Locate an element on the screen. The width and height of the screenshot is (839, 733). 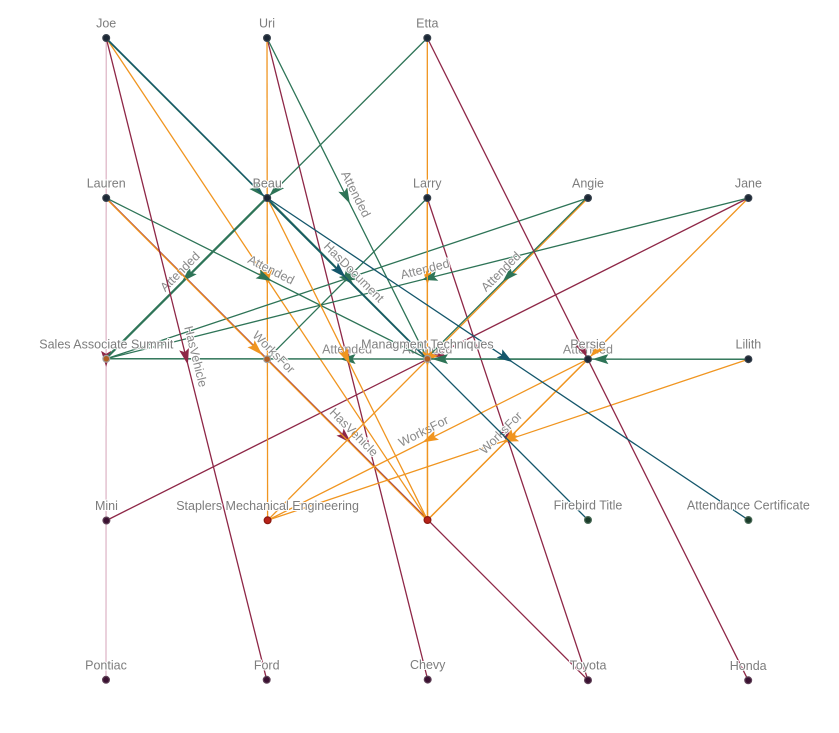
svg-text: Sales Associate Summit is located at coordinates (106, 344).